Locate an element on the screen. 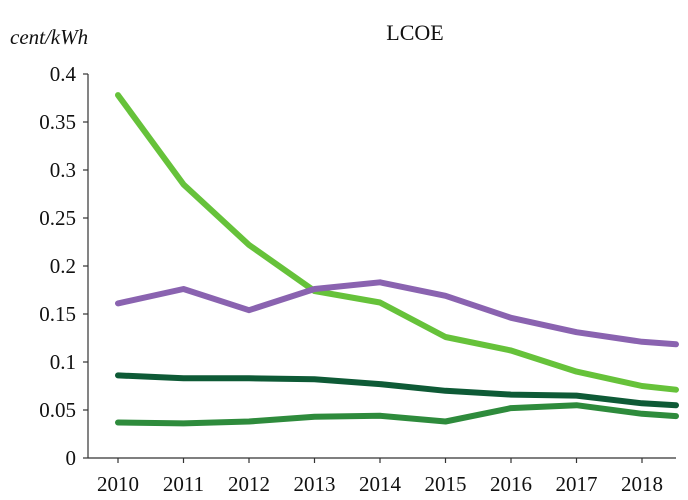 The image size is (688, 500). y-tick-label: 0.2 is located at coordinates (63, 266).